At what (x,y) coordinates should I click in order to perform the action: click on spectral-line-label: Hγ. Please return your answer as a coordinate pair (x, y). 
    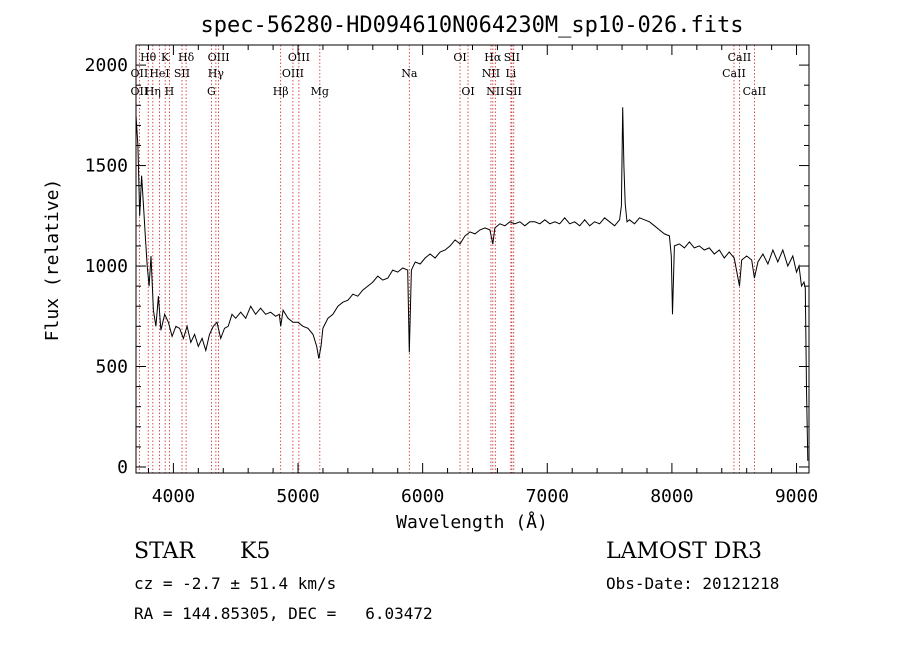
    Looking at the image, I should click on (216, 73).